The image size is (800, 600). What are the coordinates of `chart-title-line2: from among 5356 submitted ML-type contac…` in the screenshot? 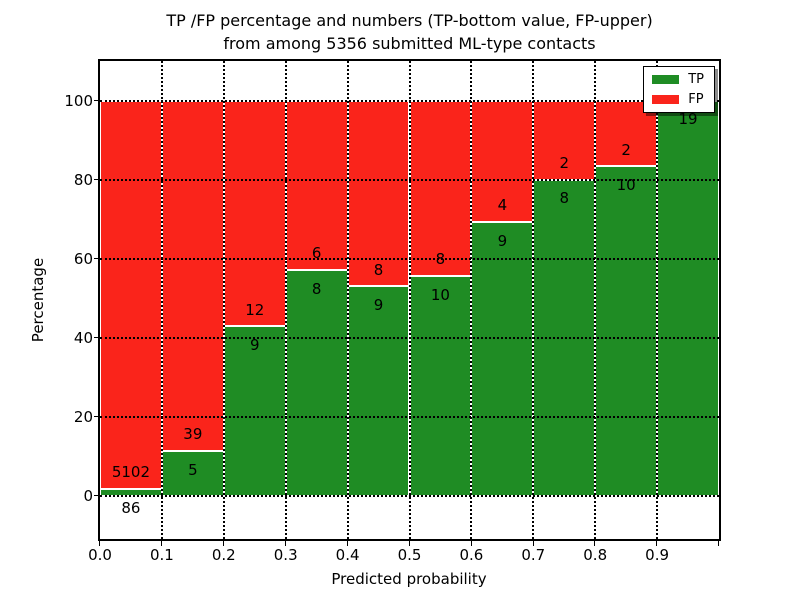 It's located at (409, 43).